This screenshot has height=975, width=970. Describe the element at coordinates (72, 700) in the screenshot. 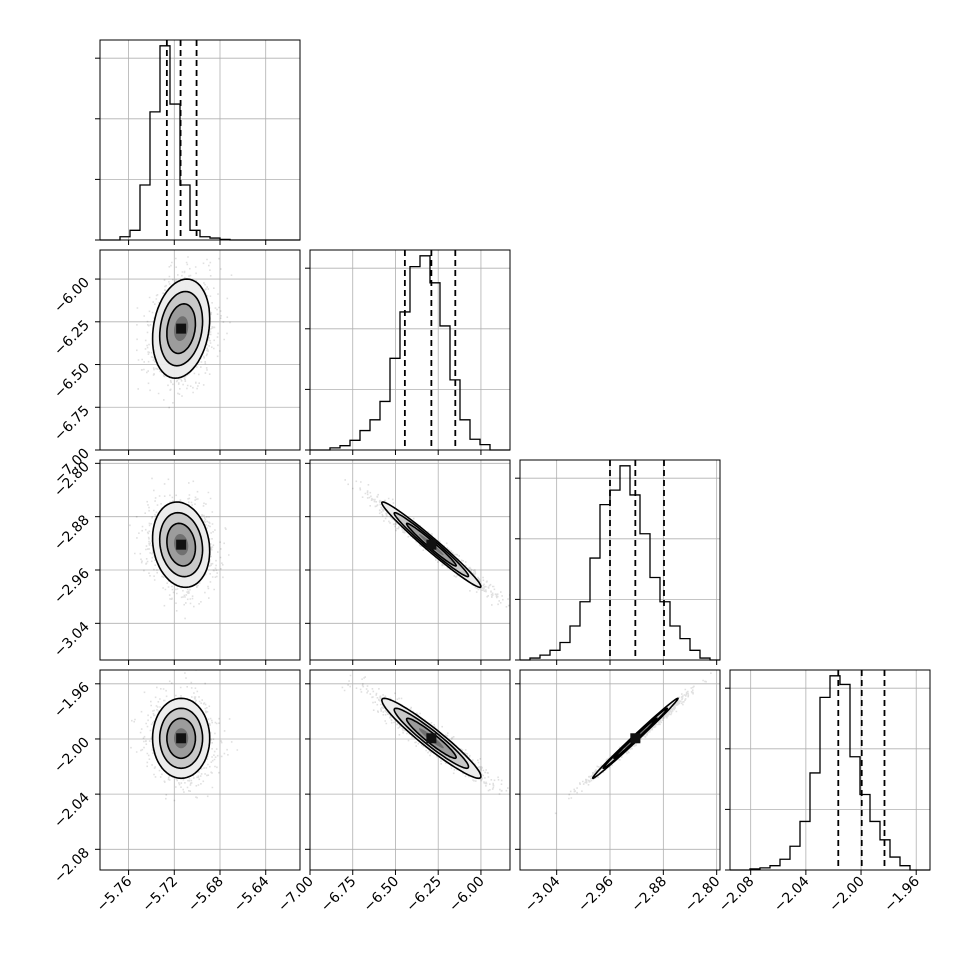

I see `y-tick-label: −1.96` at that location.